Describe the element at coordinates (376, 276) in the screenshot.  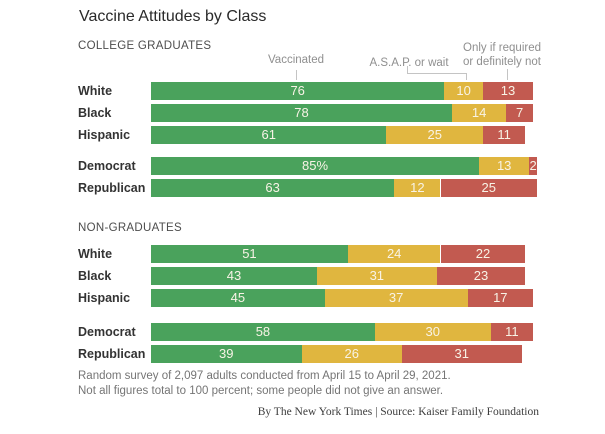
I see `bar-segment-asap: 31` at that location.